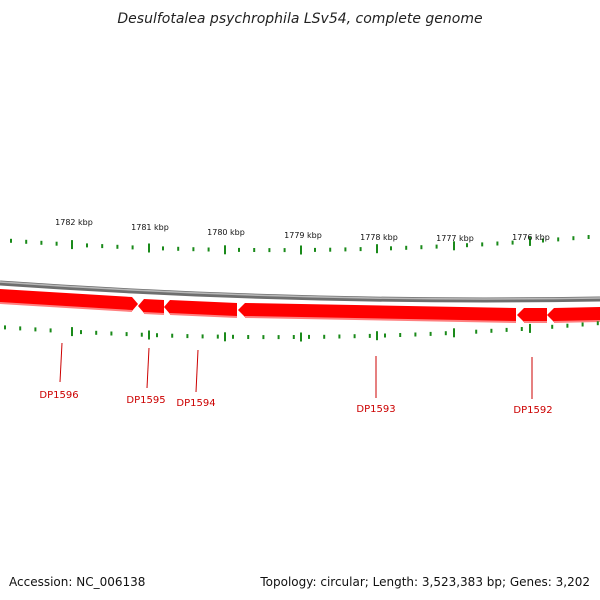 This screenshot has height=600, width=600. What do you see at coordinates (154, 313) in the screenshot?
I see `gene-edge-dp1595` at bounding box center [154, 313].